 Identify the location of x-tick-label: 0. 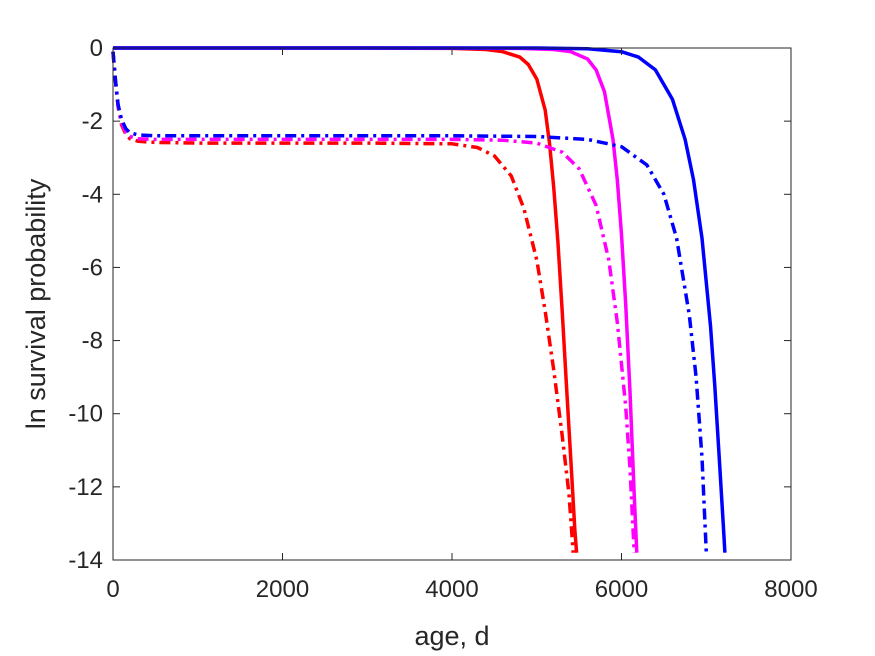
(112, 589).